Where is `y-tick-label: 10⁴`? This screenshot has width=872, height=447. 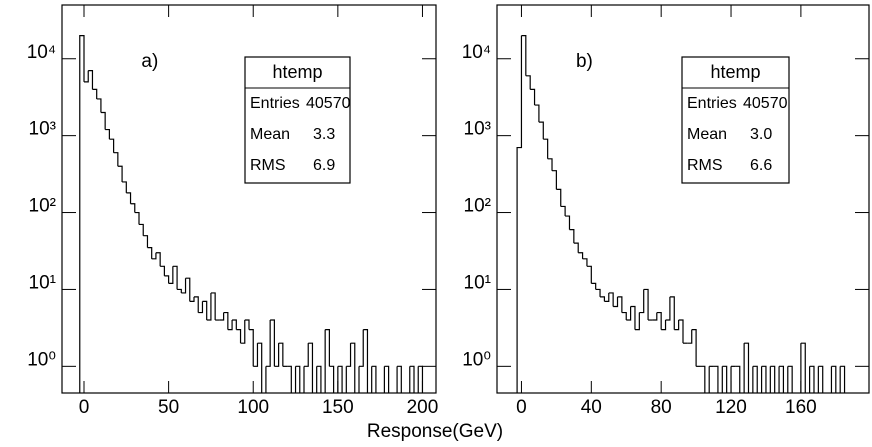
y-tick-label: 10⁴ is located at coordinates (476, 52).